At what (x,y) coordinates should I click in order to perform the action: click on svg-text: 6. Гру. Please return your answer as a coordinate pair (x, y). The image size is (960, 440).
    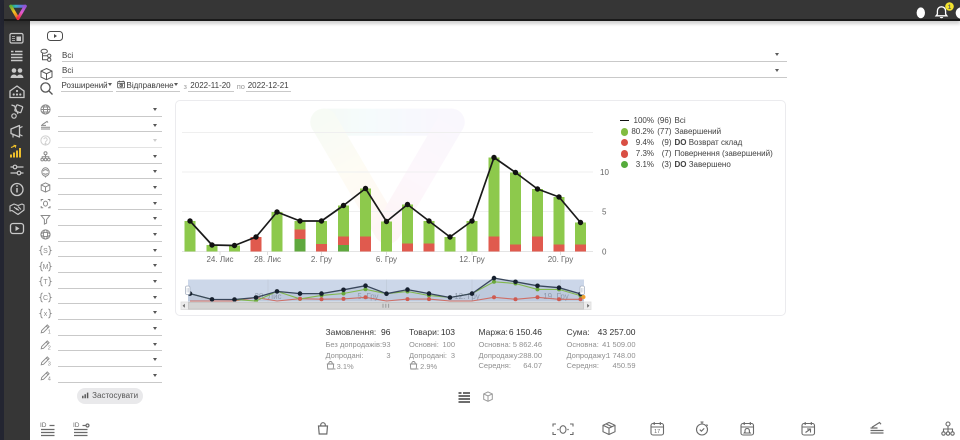
    Looking at the image, I should click on (386, 259).